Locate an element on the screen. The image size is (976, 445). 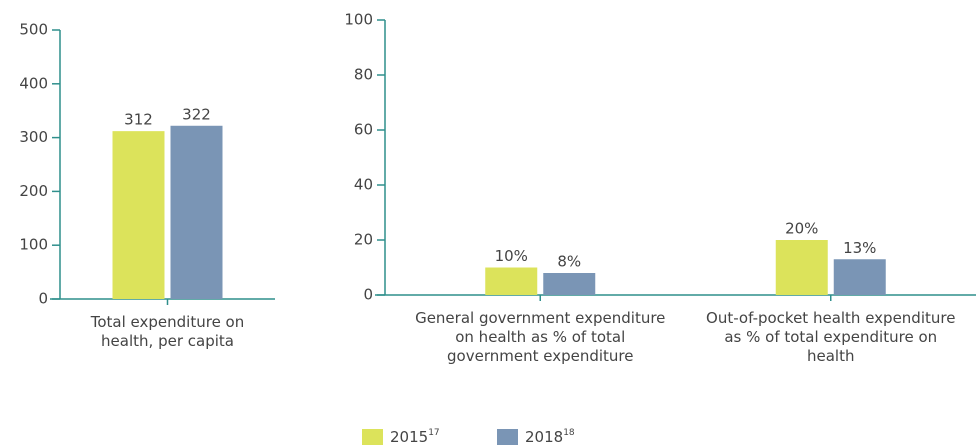
y-tick-label: 400 is located at coordinates (33, 83).